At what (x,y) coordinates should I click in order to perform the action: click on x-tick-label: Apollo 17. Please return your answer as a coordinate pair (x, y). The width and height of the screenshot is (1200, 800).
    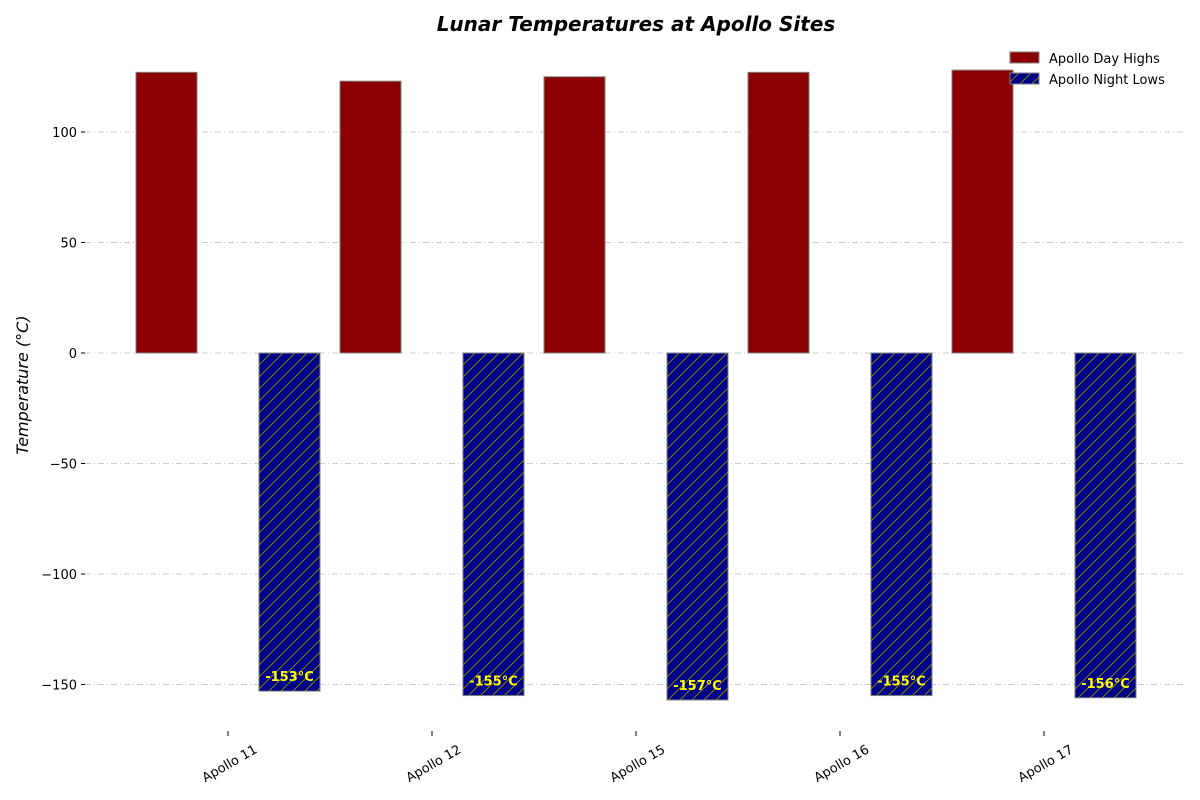
    Looking at the image, I should click on (1046, 763).